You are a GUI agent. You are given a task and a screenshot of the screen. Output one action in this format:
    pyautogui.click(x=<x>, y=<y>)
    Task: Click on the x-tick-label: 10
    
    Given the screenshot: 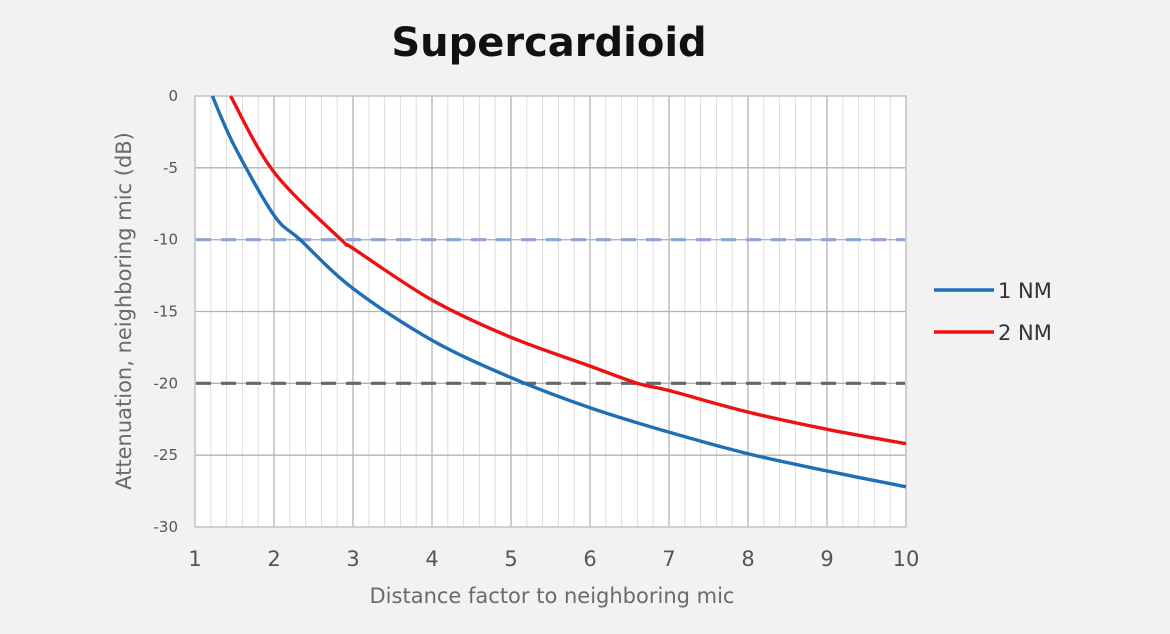 What is the action you would take?
    pyautogui.click(x=906, y=559)
    